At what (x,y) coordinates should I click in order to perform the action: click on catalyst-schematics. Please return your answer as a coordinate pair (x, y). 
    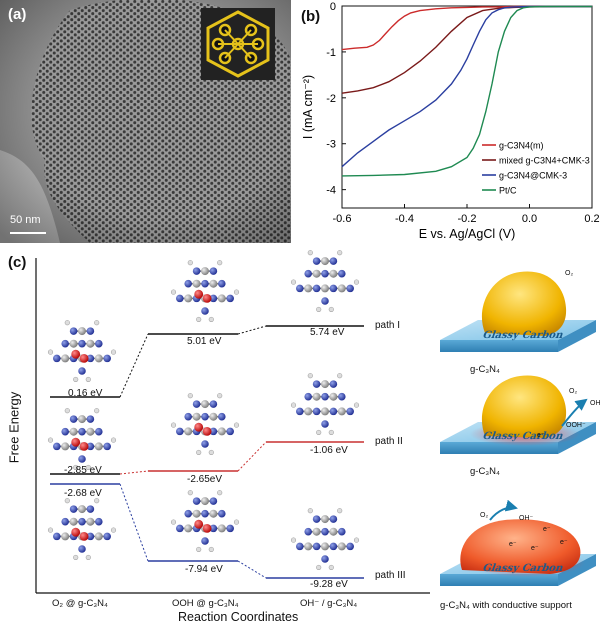
    Looking at the image, I should click on (518, 428).